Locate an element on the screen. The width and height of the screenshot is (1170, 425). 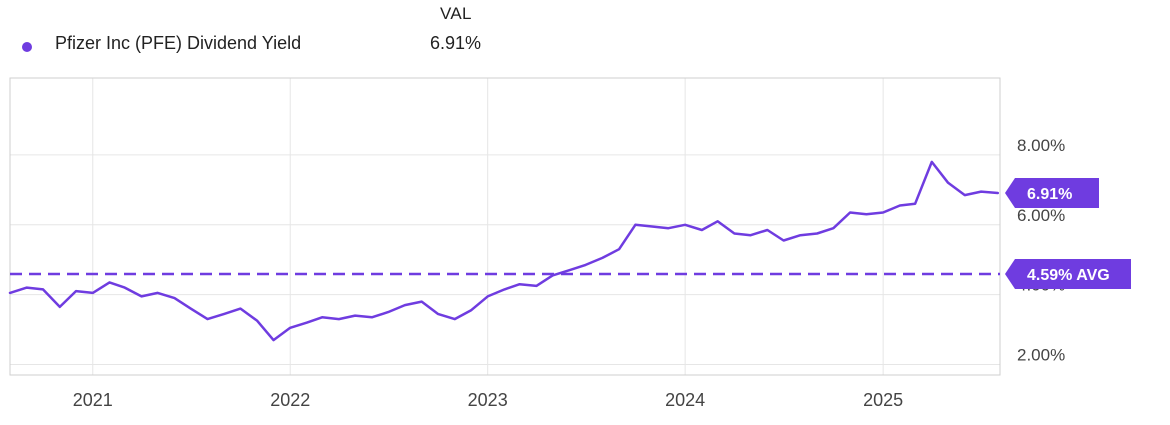
x-tick-label: 2023 is located at coordinates (488, 400).